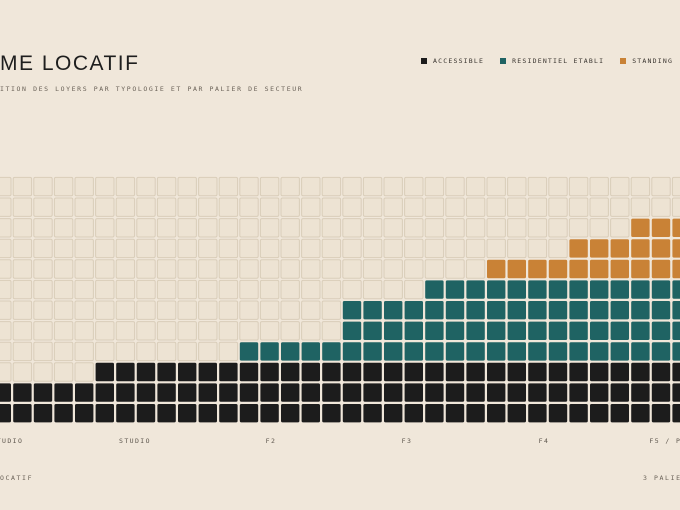 This screenshot has height=510, width=680. Describe the element at coordinates (558, 61) in the screenshot. I see `legend-label-etabli: RESIDENTIEL ETABLI` at that location.